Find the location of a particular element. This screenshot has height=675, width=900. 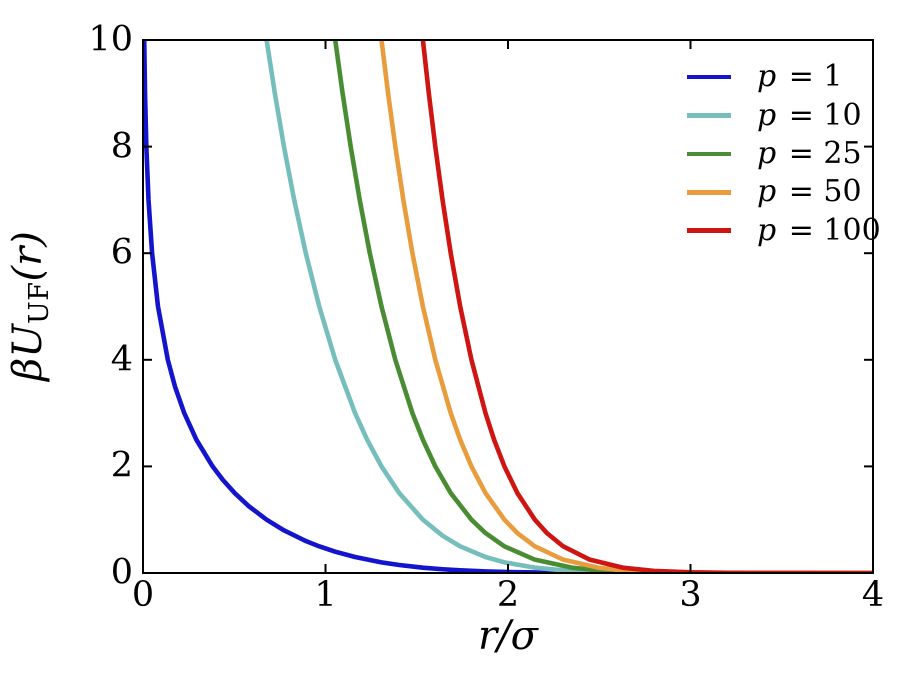

legend-item-p1: p = 1 is located at coordinates (784, 77).